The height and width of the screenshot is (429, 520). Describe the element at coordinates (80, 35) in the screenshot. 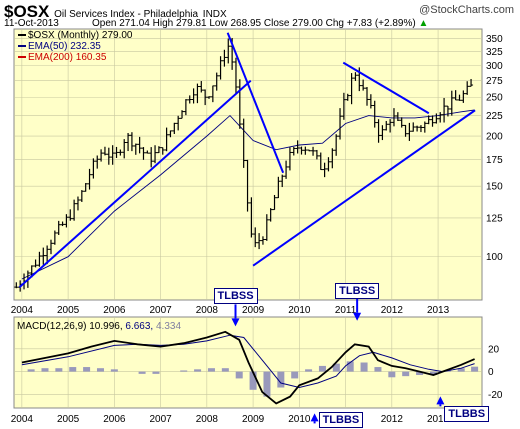

I see `legend-price-label: $OSX (Monthly) 279.00` at that location.